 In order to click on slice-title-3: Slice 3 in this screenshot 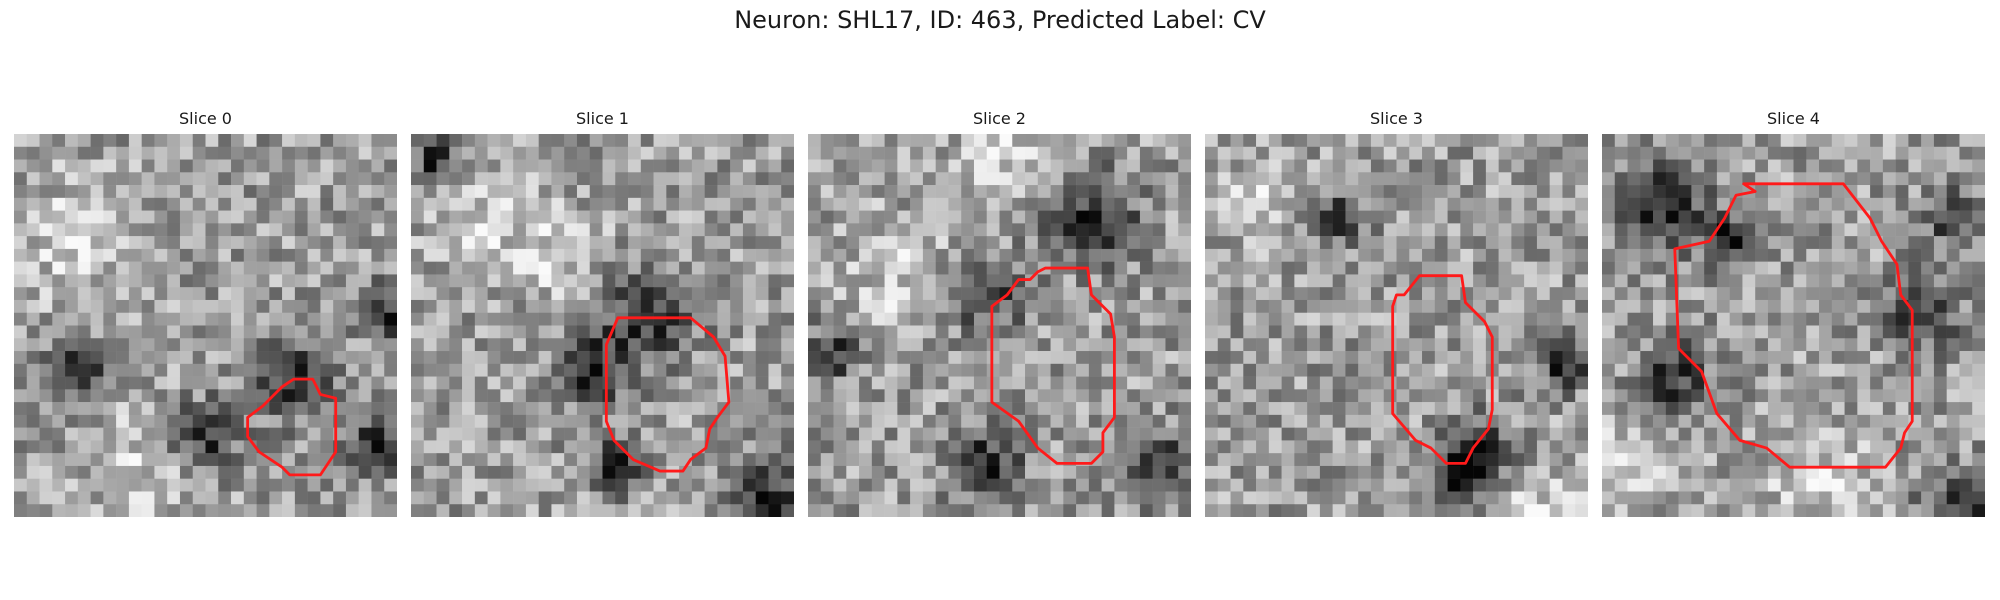, I will do `click(1396, 118)`.